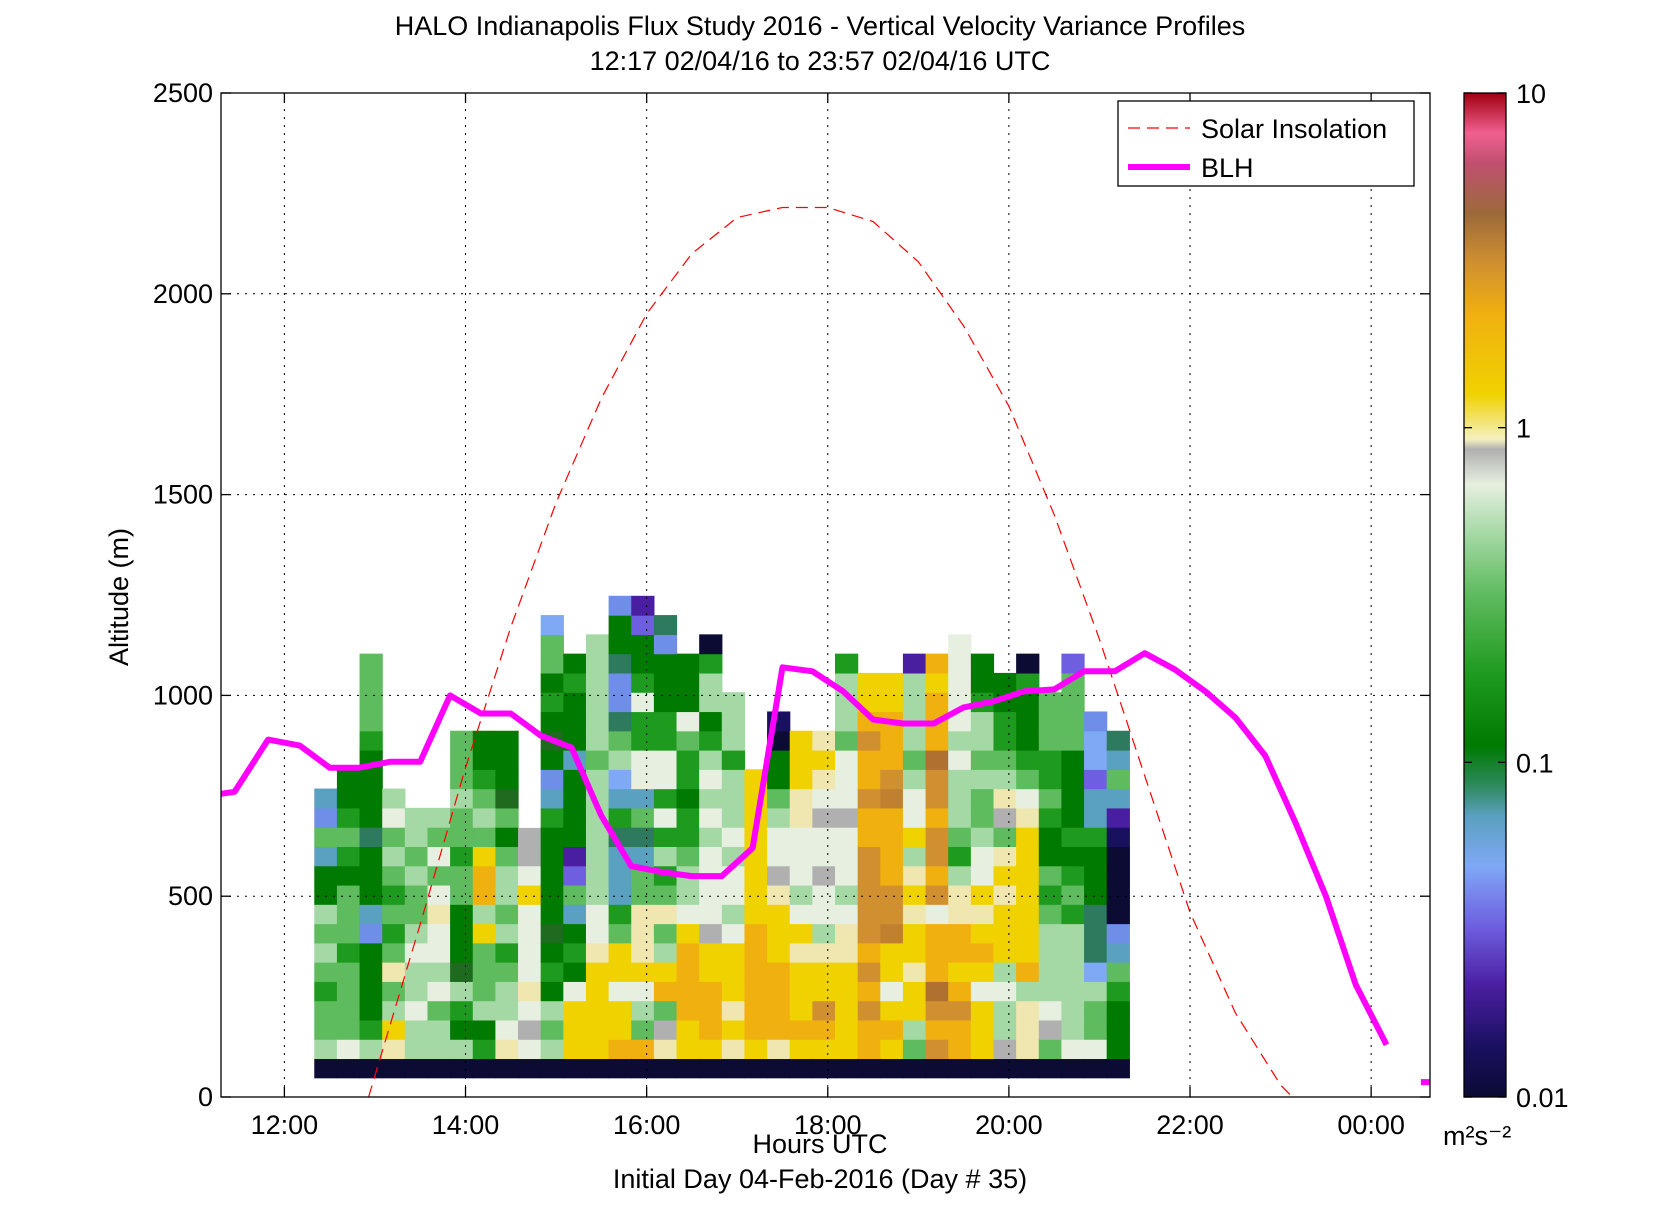  I want to click on y-tick-label: 2000, so click(183, 294).